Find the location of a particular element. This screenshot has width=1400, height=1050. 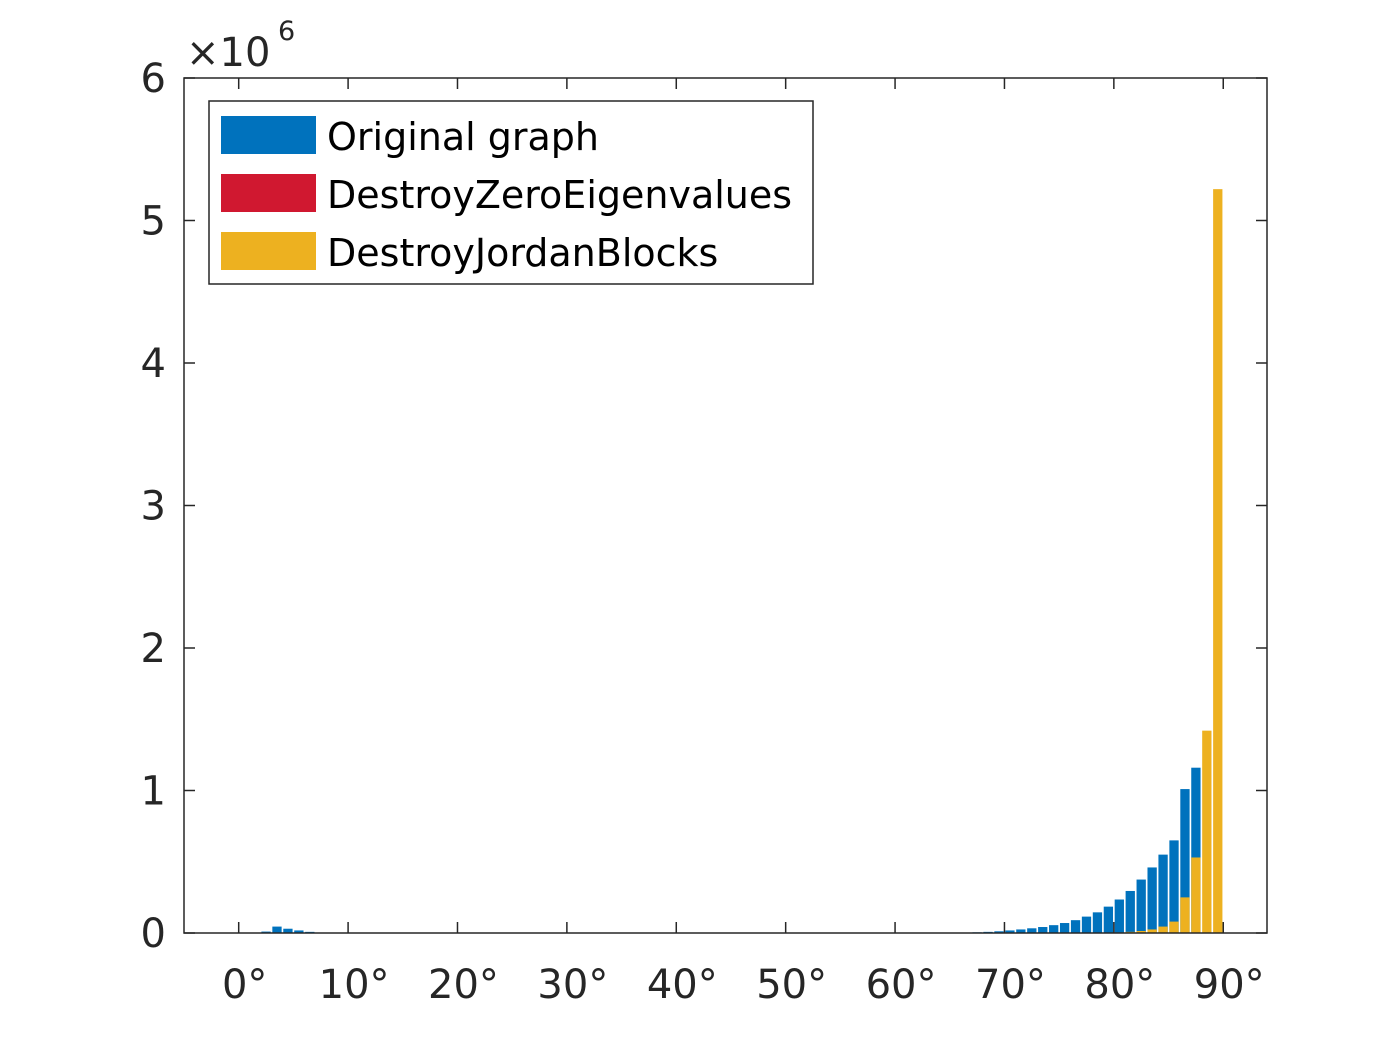

x-tick-label-5: 50° is located at coordinates (791, 985).